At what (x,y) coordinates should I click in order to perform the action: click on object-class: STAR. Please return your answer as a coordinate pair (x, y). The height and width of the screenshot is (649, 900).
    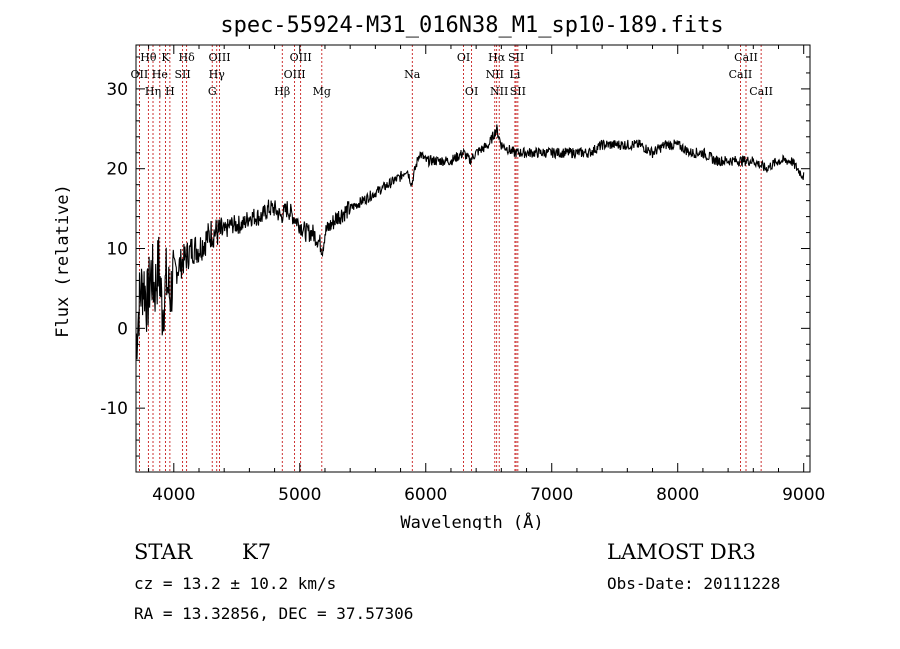
    Looking at the image, I should click on (163, 552).